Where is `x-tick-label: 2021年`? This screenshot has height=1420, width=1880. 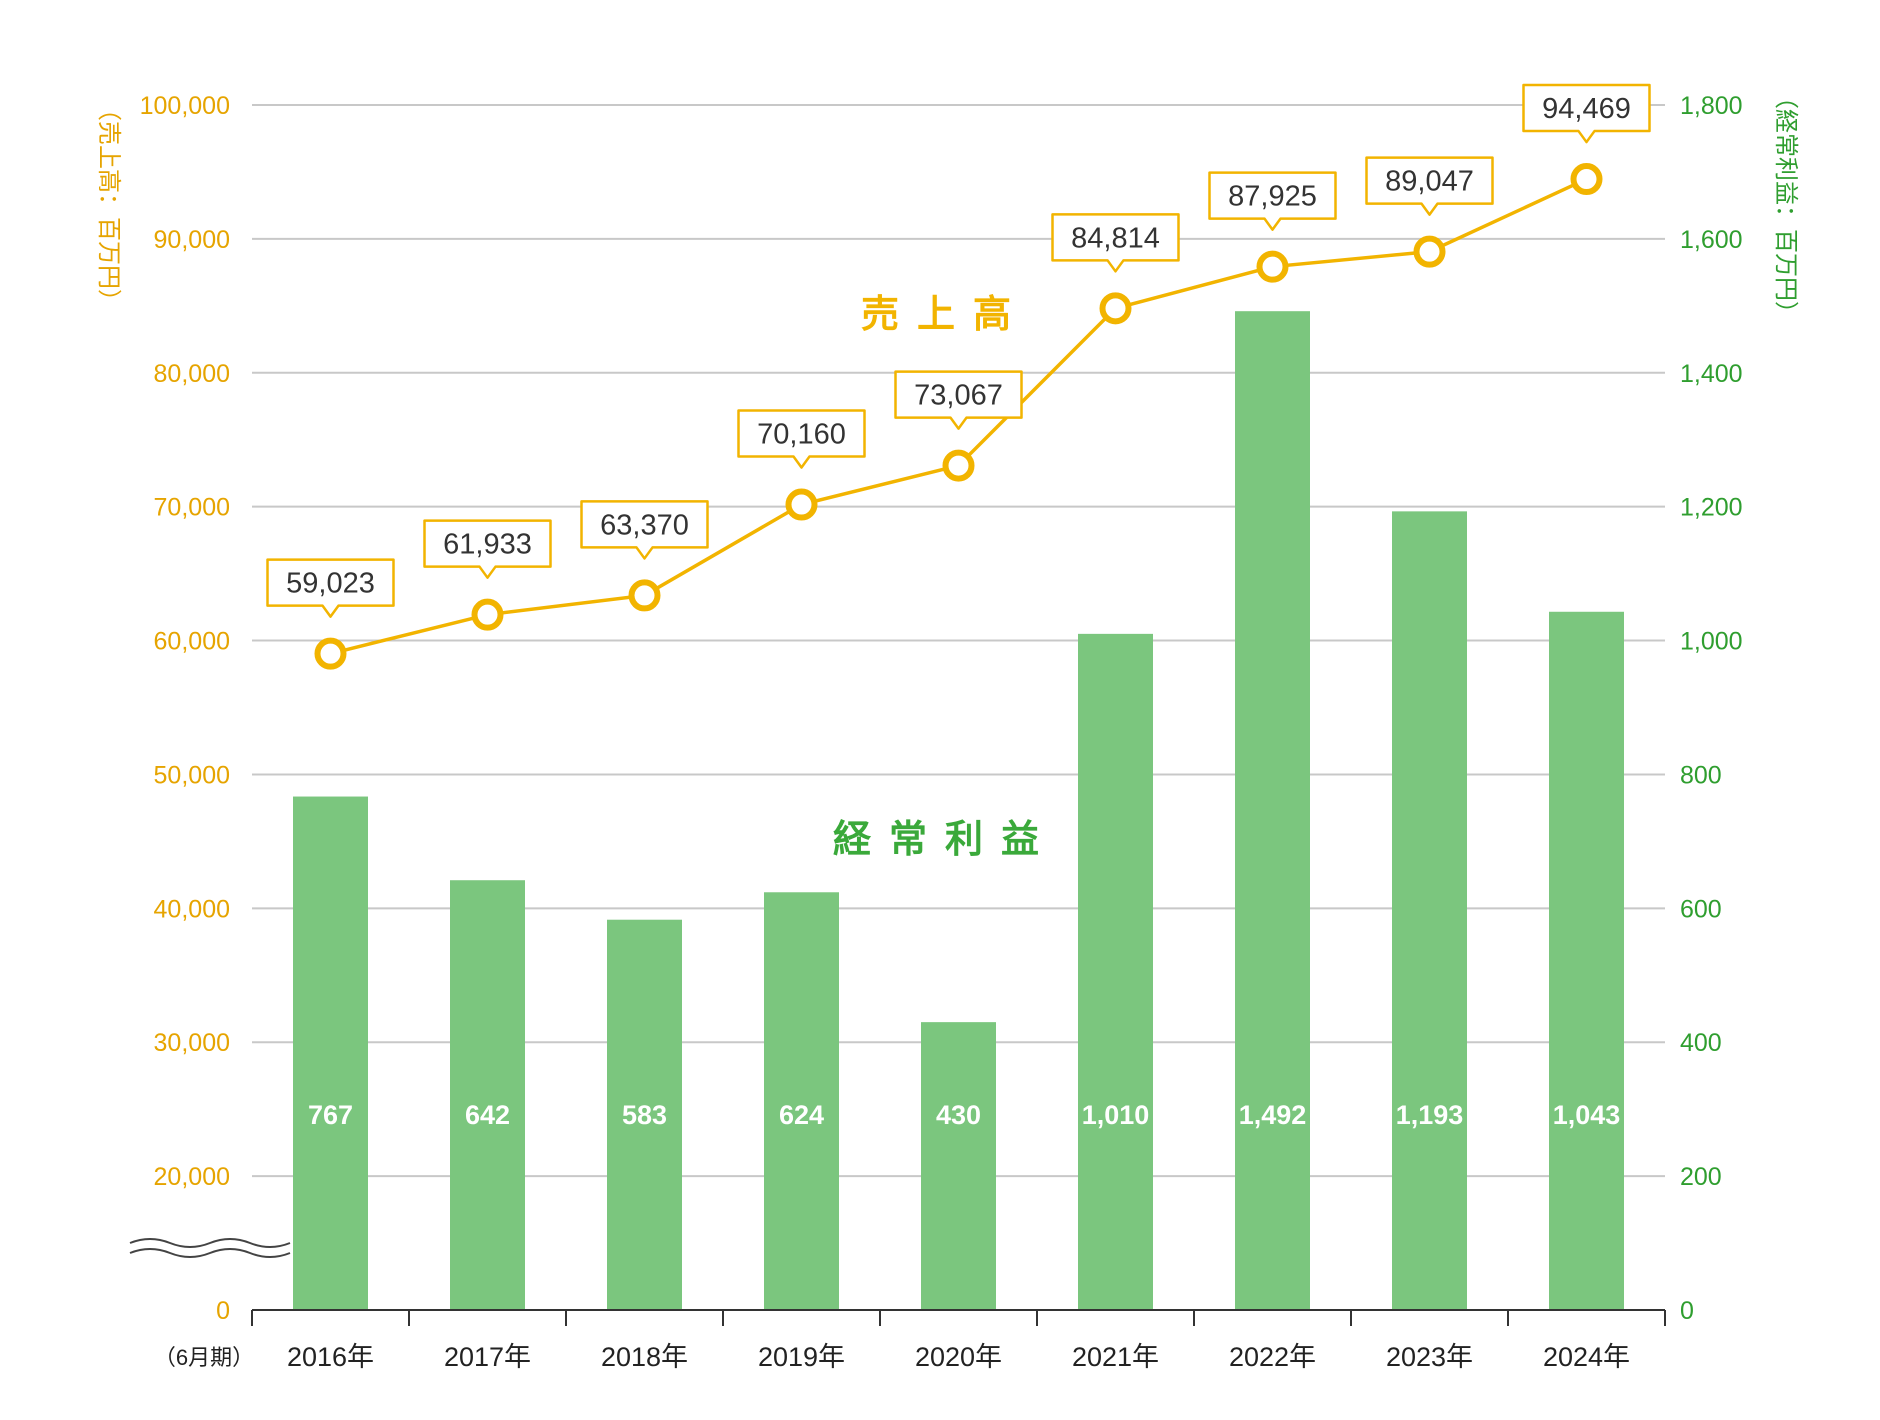
x-tick-label: 2021年 is located at coordinates (1115, 1357).